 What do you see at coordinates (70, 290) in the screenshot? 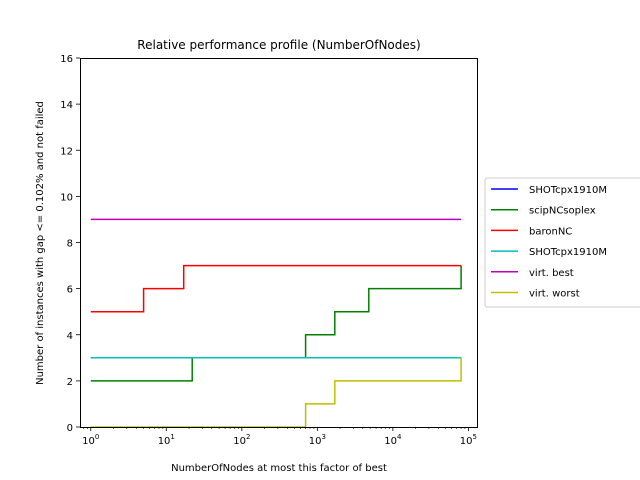
I see `y-tick-label-3: 6` at bounding box center [70, 290].